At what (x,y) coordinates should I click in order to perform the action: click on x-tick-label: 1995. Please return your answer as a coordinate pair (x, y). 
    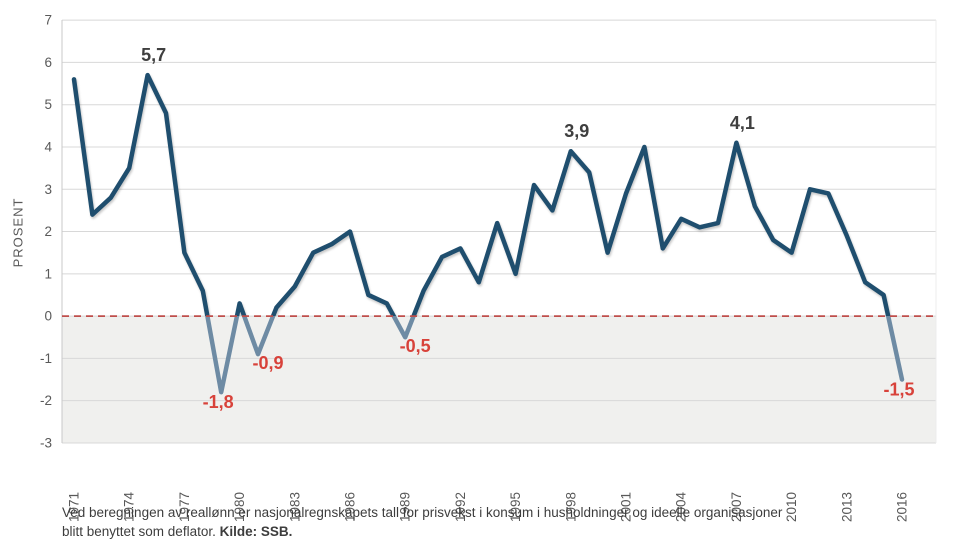
    Looking at the image, I should click on (515, 507).